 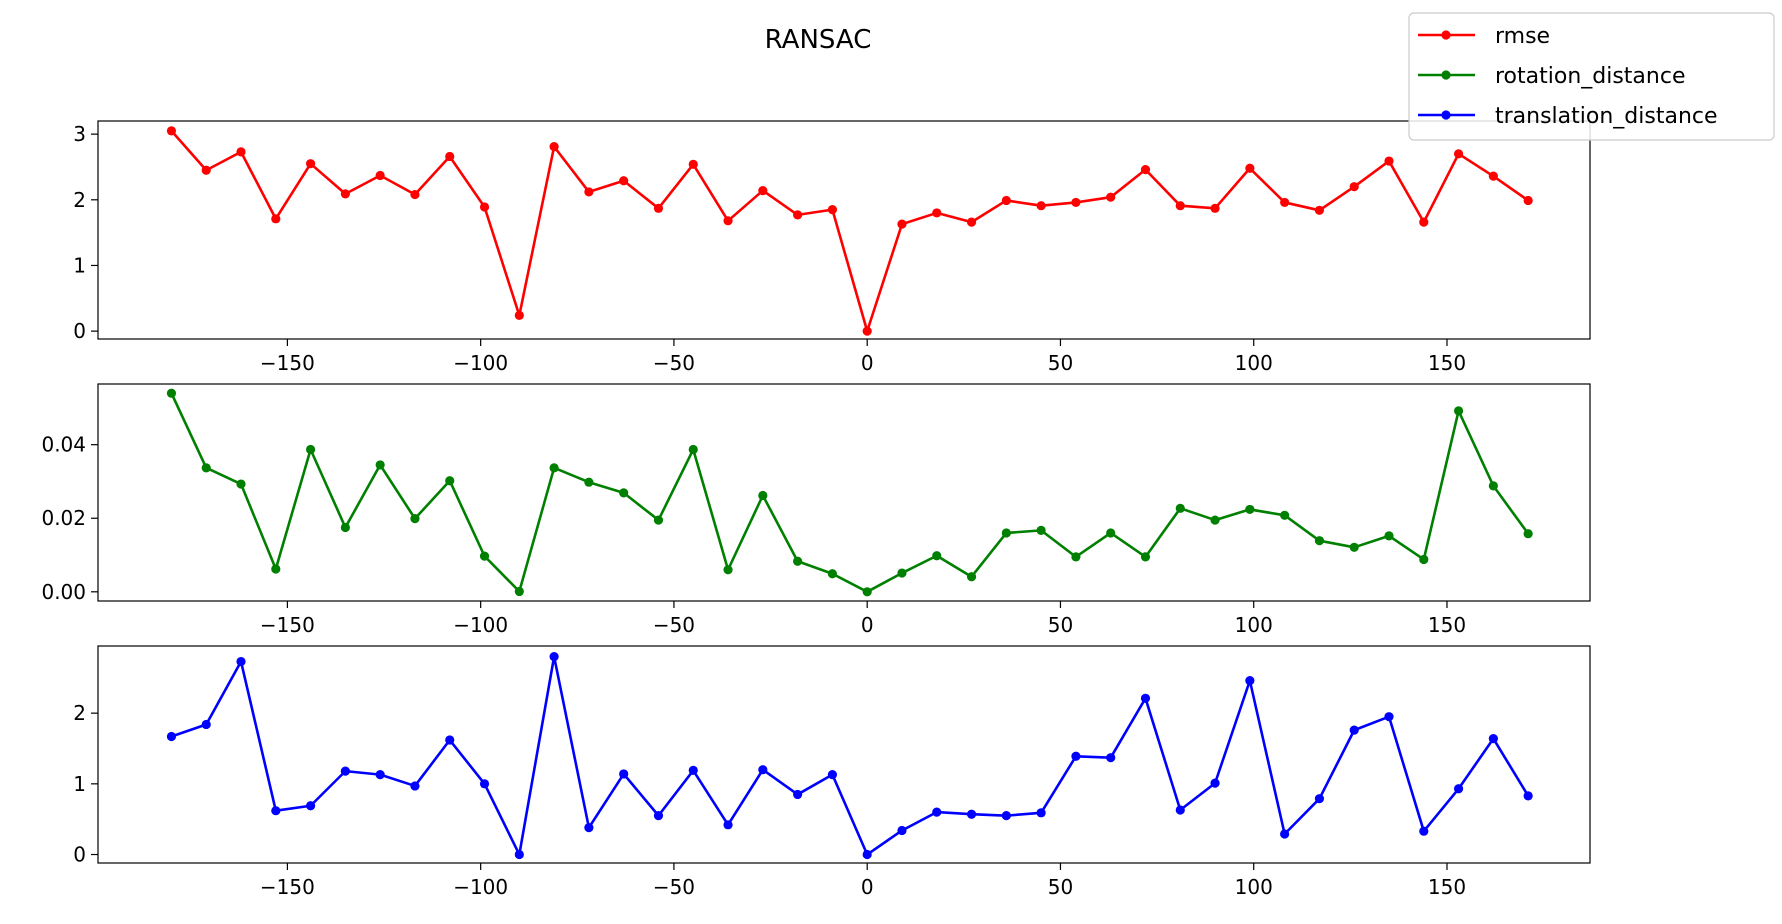 I want to click on legend-marker-translation_distance, so click(x=1446, y=115).